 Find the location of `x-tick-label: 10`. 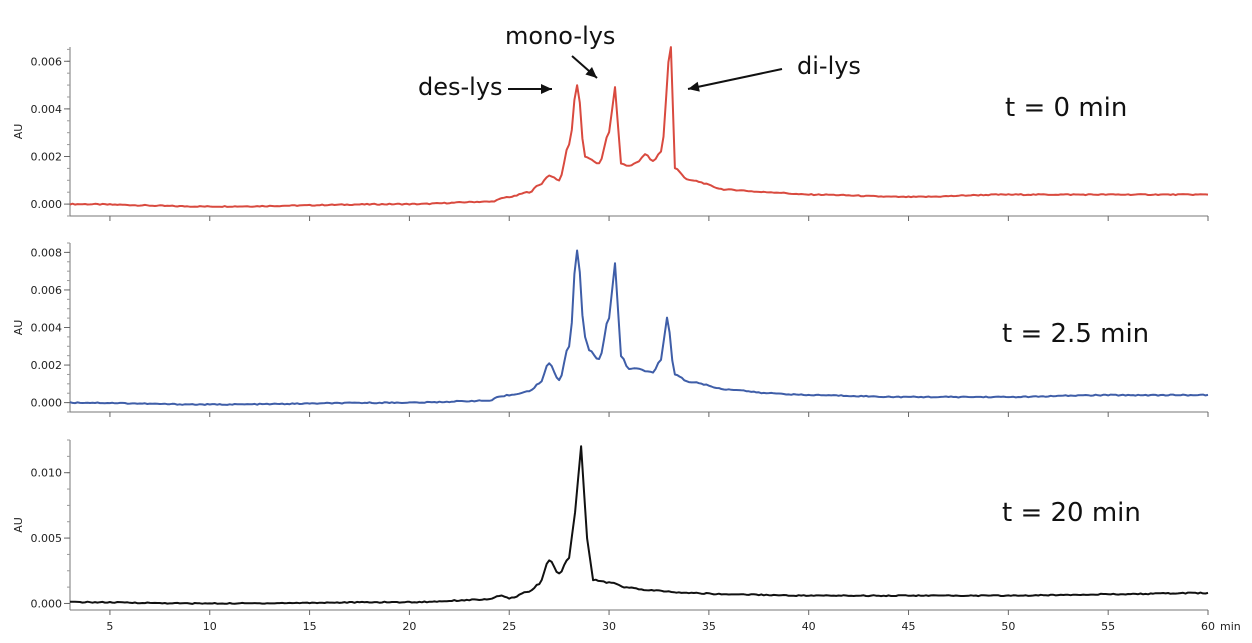

x-tick-label: 10 is located at coordinates (210, 626).